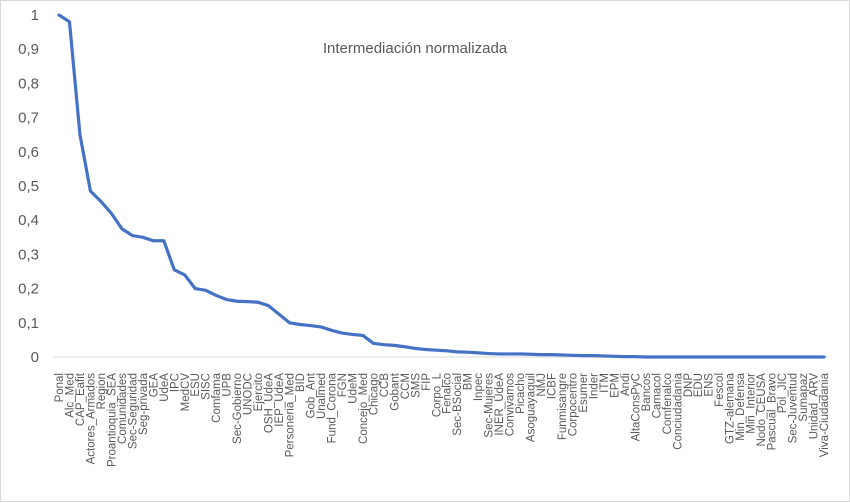 The width and height of the screenshot is (850, 503). What do you see at coordinates (28, 220) in the screenshot?
I see `y-tick-label: 0,4` at bounding box center [28, 220].